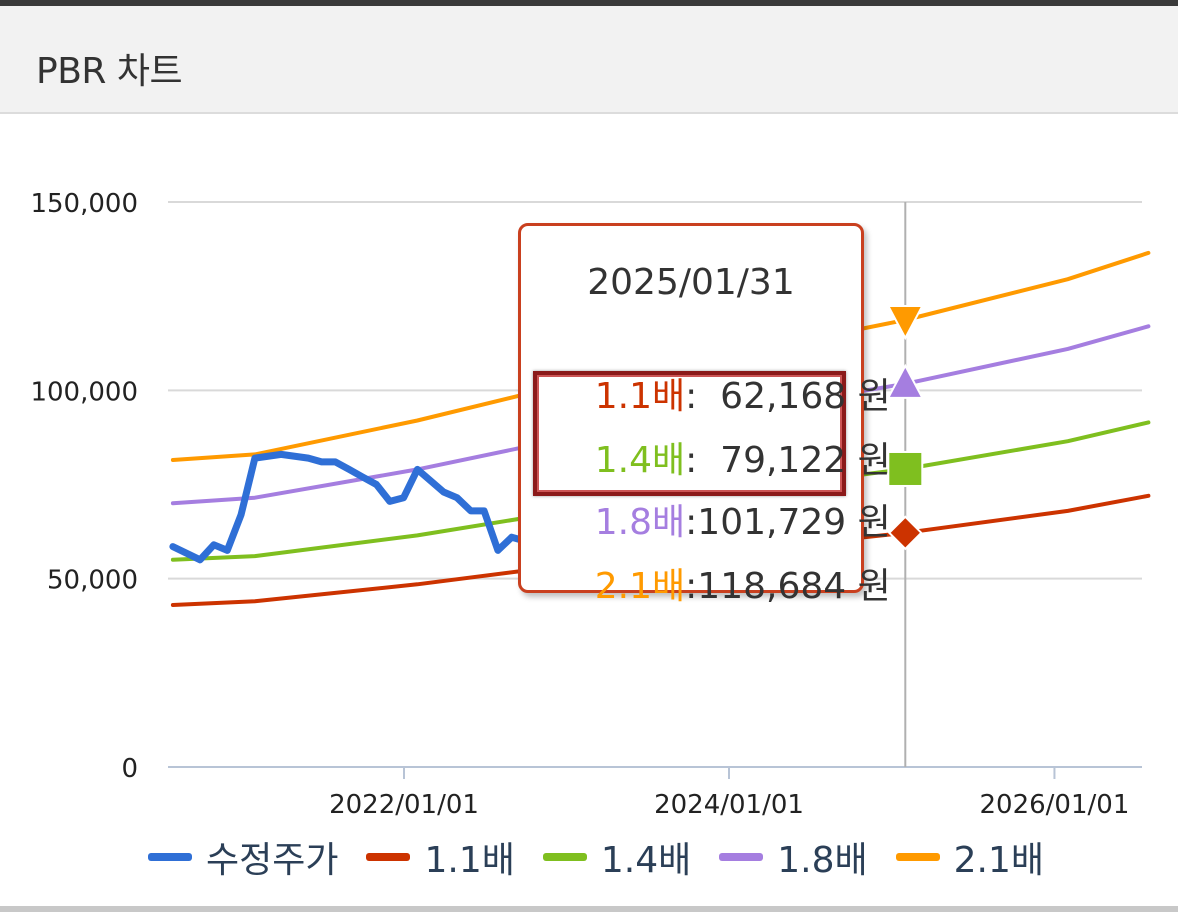 The width and height of the screenshot is (1178, 912). I want to click on legend-label: 수정주가, so click(272, 860).